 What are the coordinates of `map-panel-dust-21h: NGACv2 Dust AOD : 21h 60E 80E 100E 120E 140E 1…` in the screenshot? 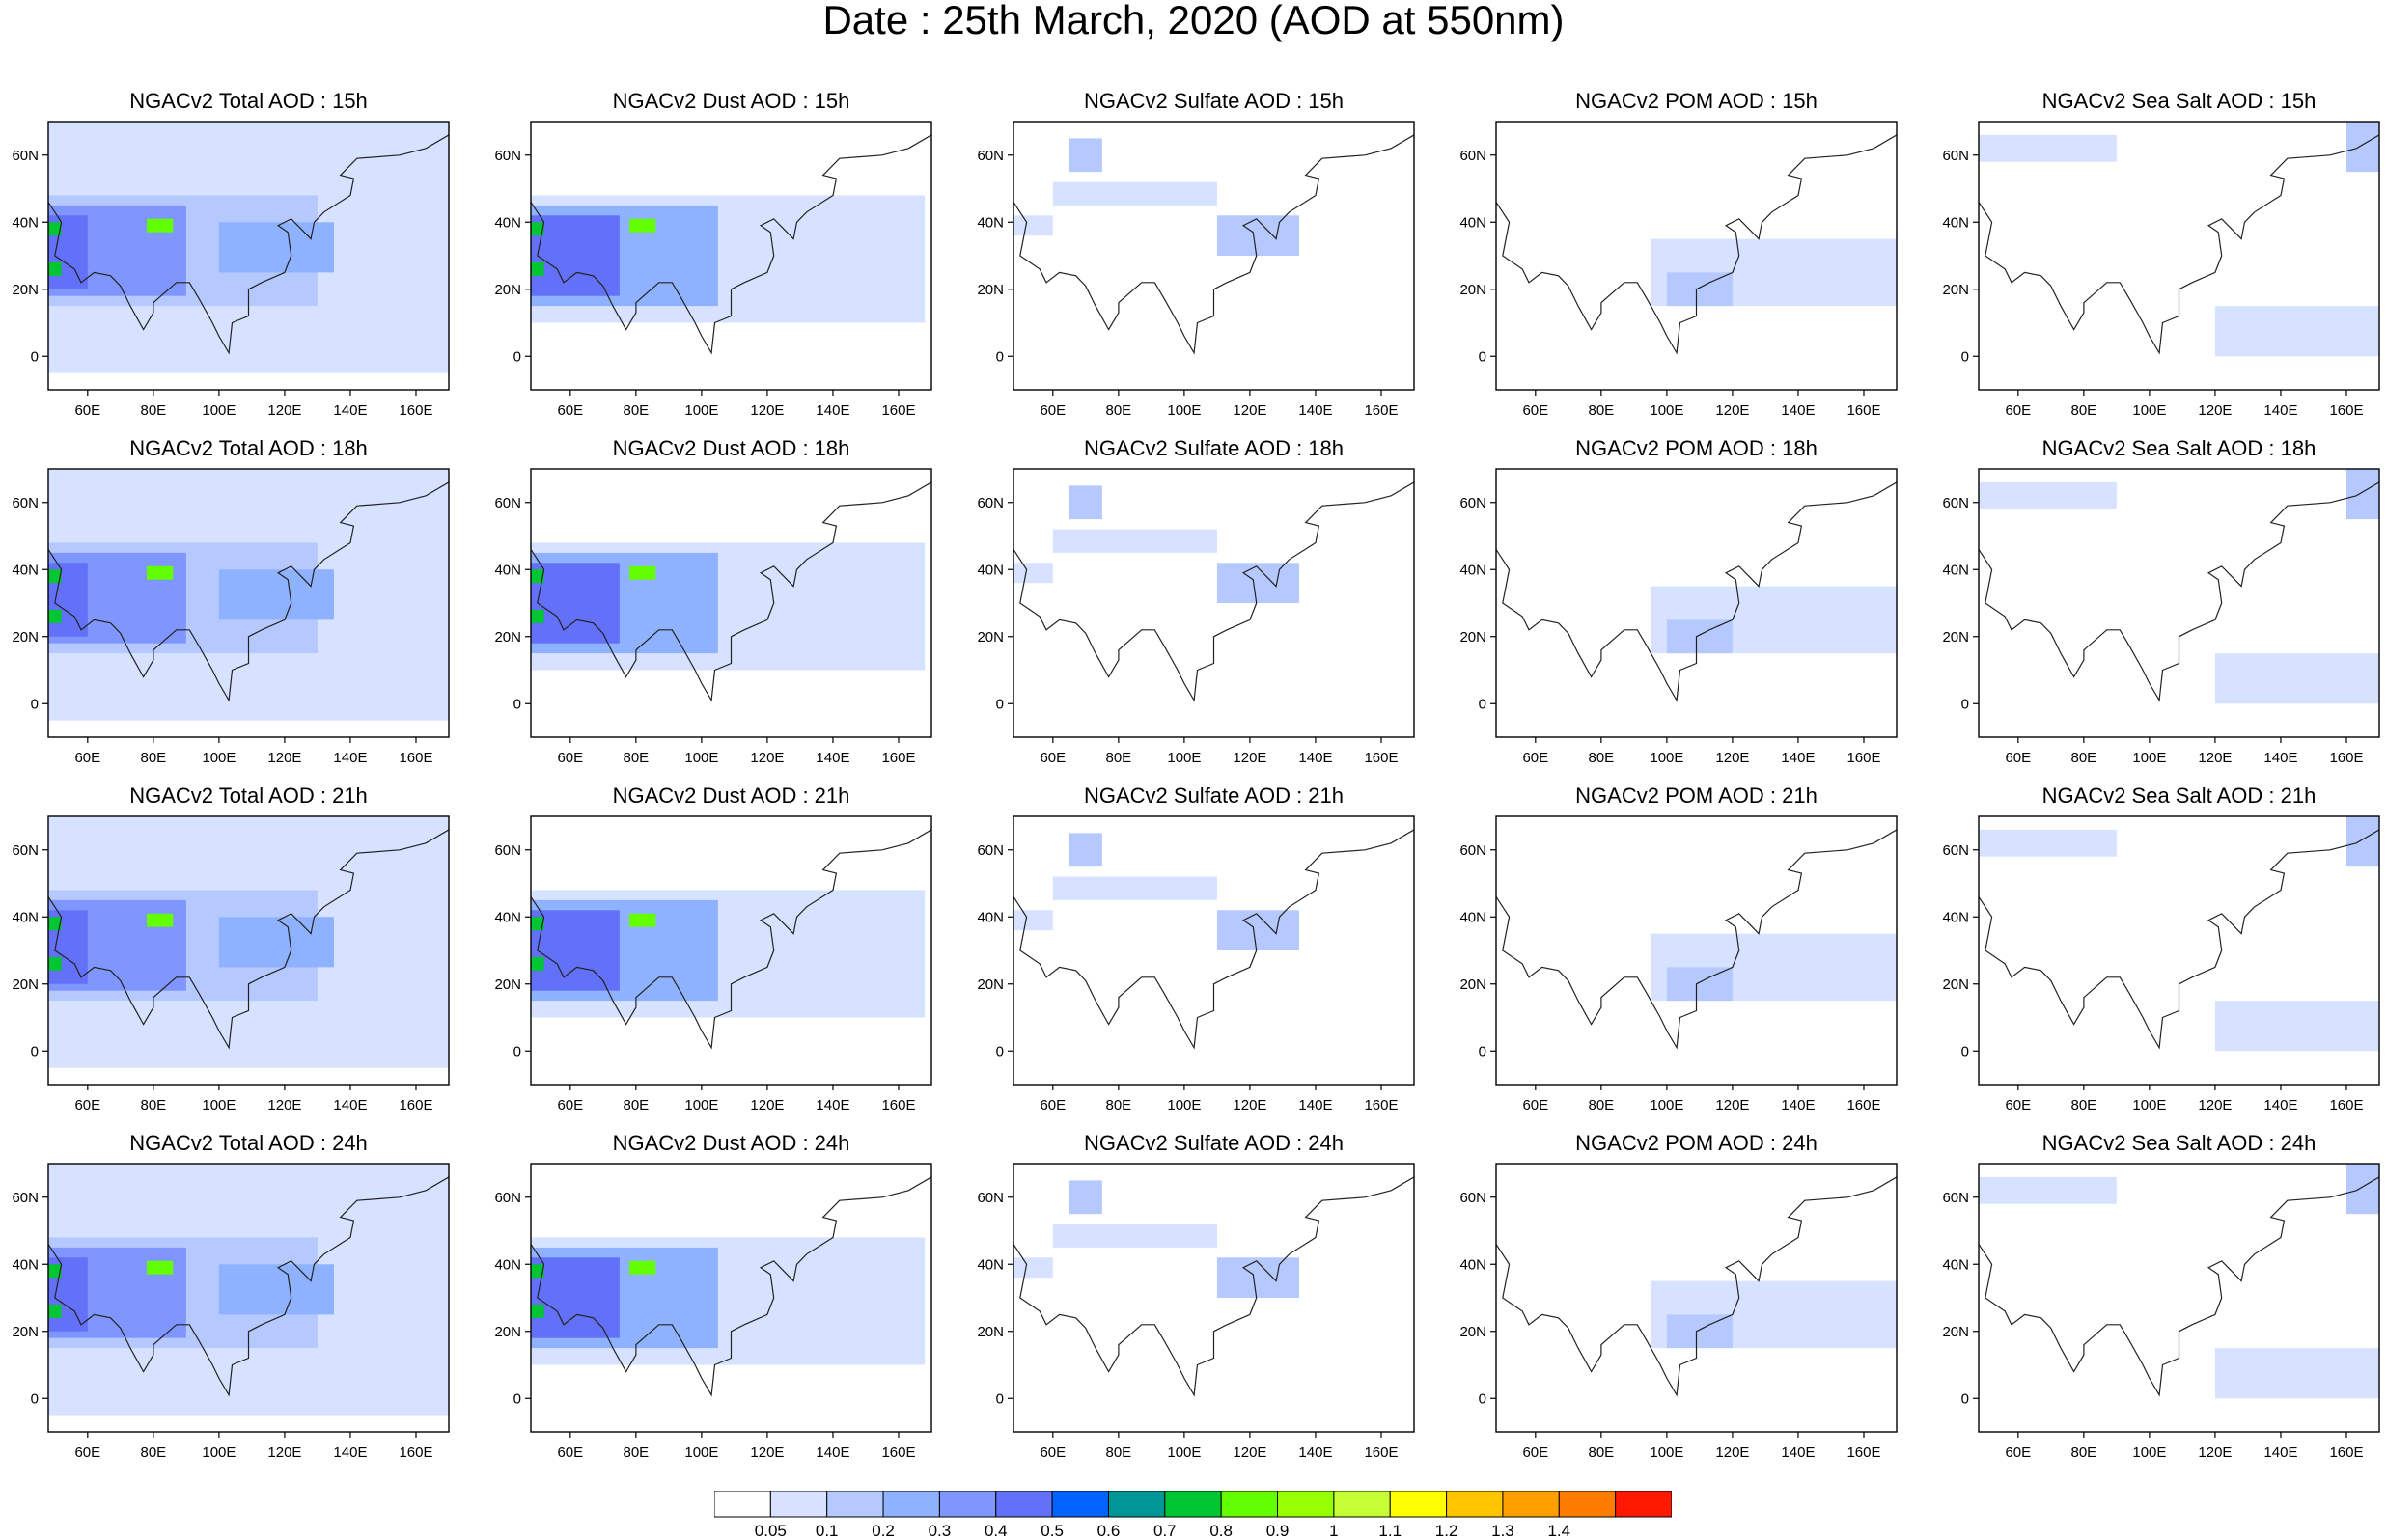 It's located at (713, 953).